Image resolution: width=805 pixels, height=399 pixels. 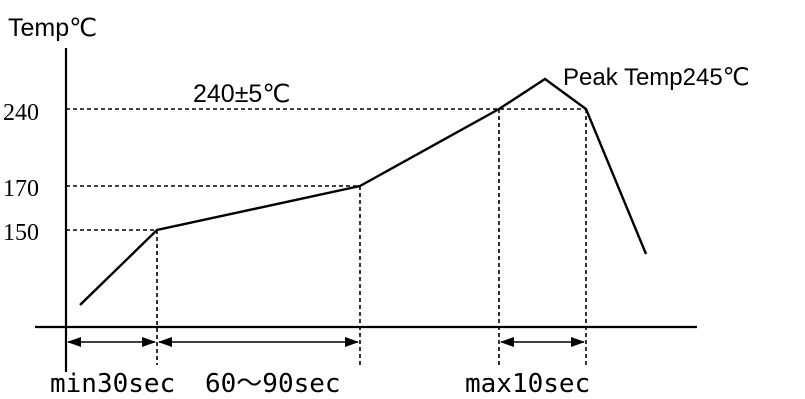 What do you see at coordinates (273, 384) in the screenshot?
I see `duration-label-60-90sec: 60～90sec` at bounding box center [273, 384].